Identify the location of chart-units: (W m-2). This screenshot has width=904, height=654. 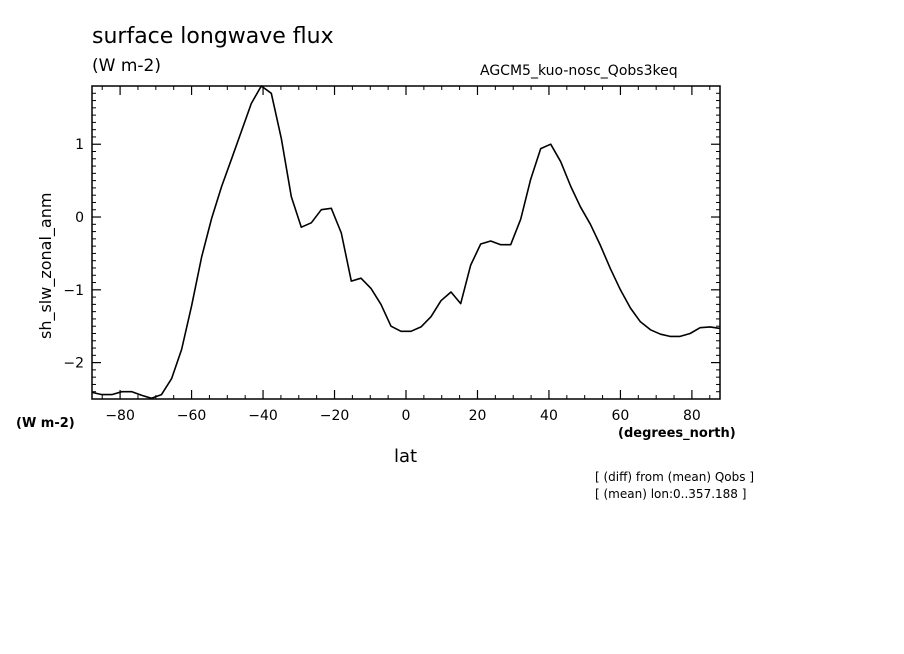
(126, 66).